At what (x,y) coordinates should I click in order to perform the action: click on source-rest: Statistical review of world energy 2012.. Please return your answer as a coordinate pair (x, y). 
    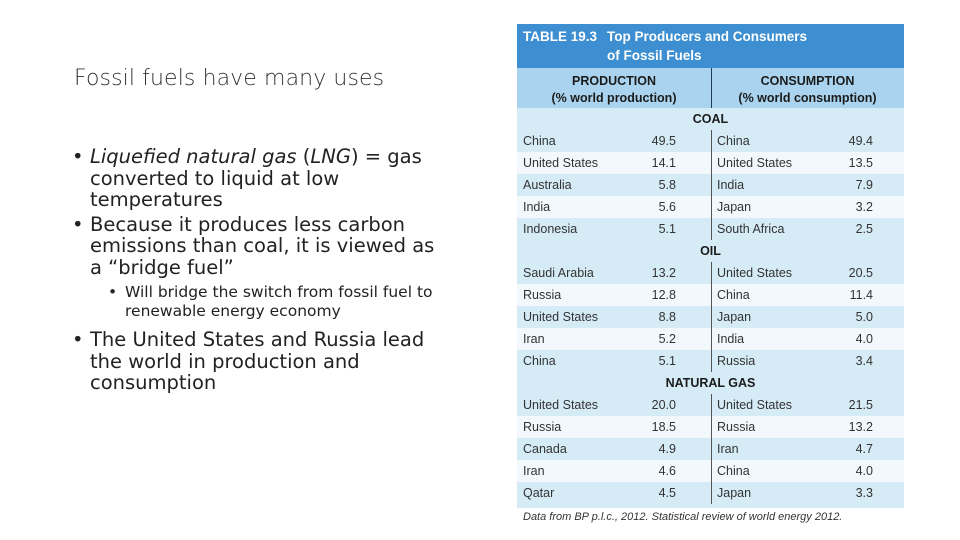
    Looking at the image, I should click on (745, 517).